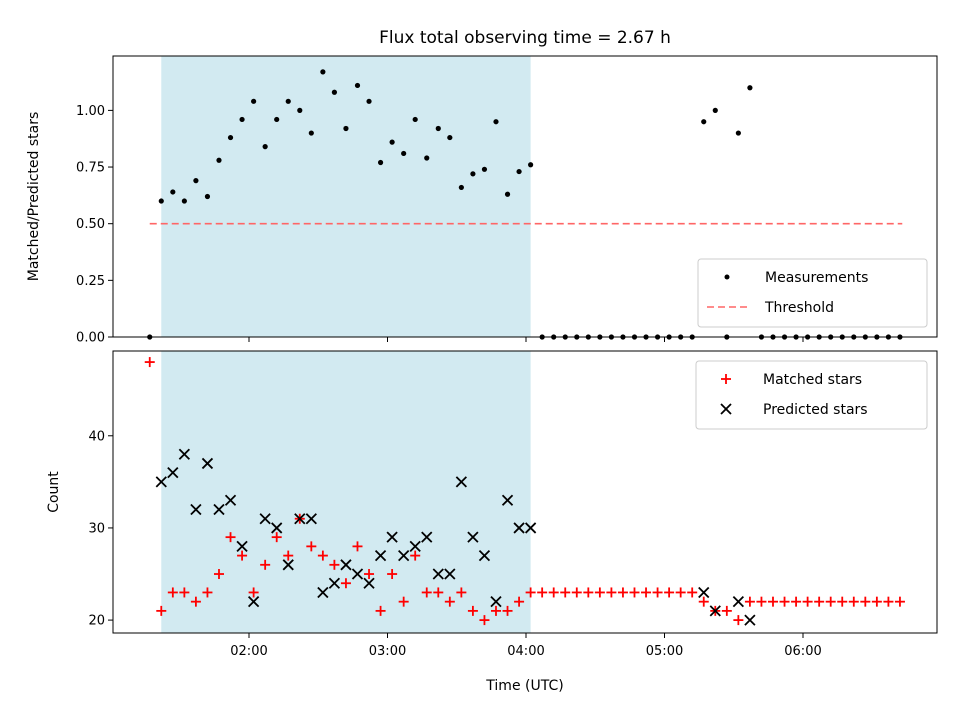 The image size is (960, 720). Describe the element at coordinates (524, 686) in the screenshot. I see `x-axis-label: Time (UTC)` at that location.